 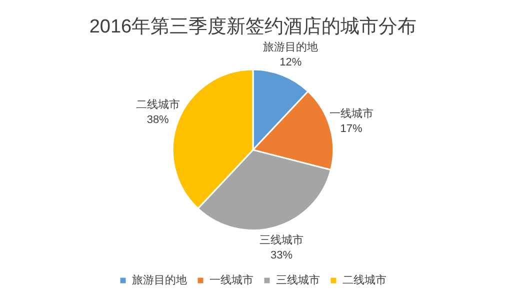 I want to click on slice-label: 一线城市, so click(x=351, y=113).